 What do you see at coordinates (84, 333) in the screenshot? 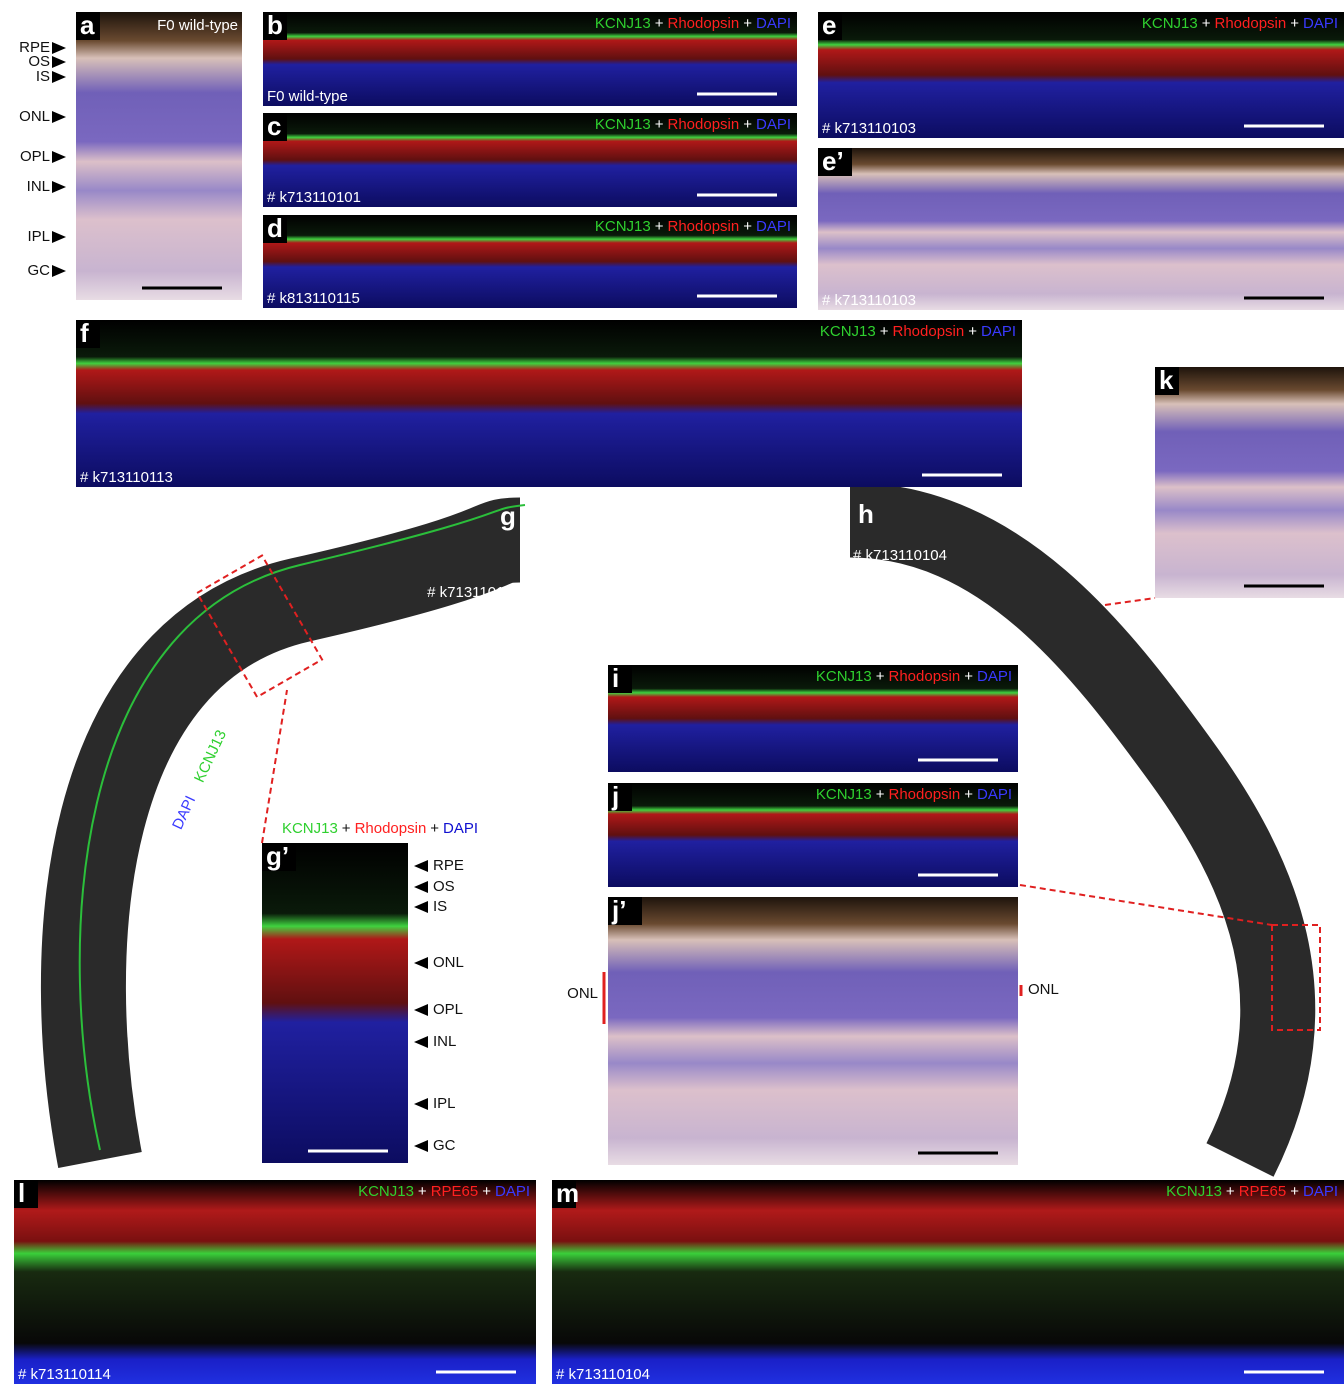
I see `panel-letter: f` at bounding box center [84, 333].